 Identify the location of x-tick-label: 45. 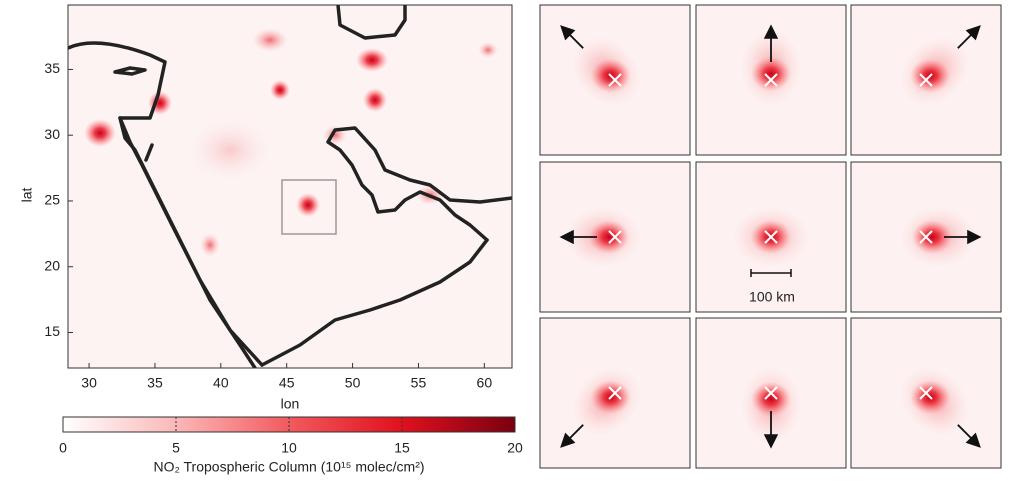
(287, 383).